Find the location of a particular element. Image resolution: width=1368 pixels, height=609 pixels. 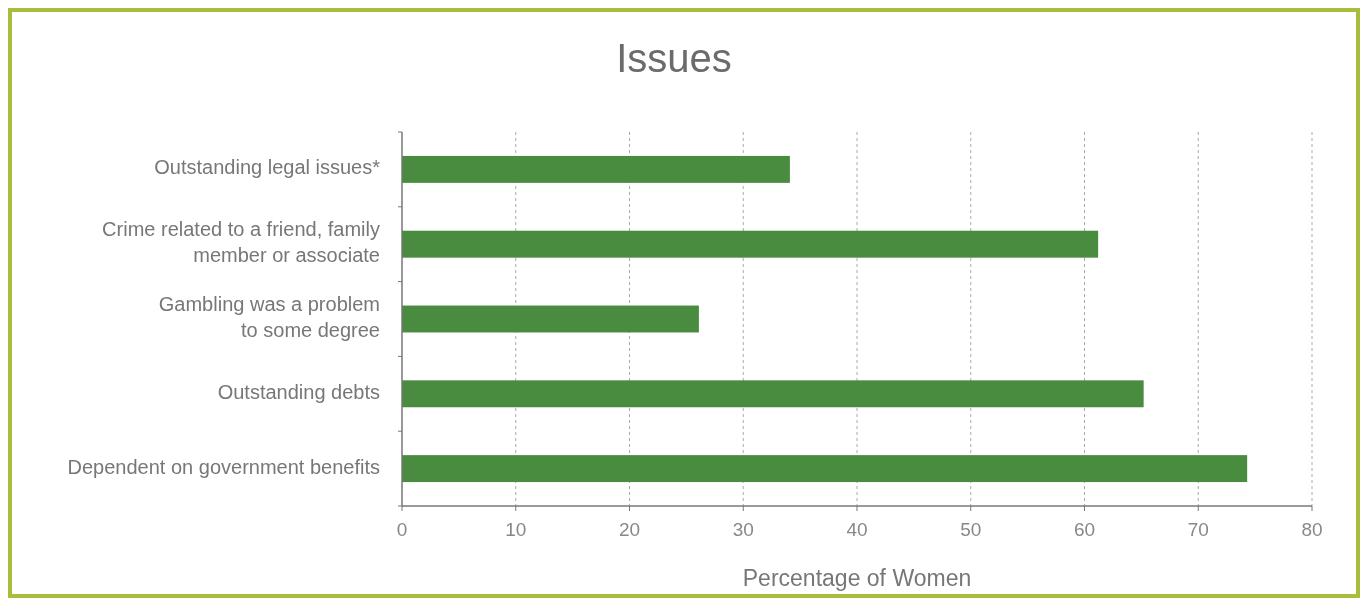

y-tick-label: Dependent on government benefits is located at coordinates (223, 466).